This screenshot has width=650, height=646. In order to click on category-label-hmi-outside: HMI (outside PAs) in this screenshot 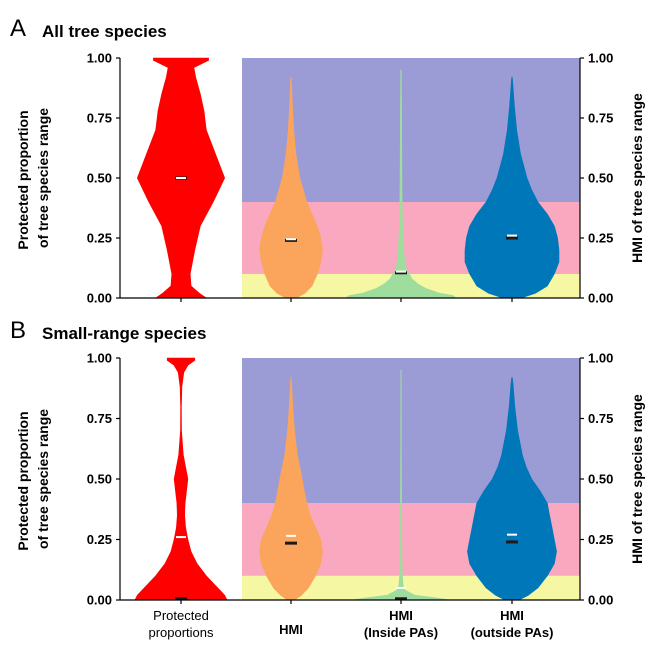, I will do `click(512, 624)`.